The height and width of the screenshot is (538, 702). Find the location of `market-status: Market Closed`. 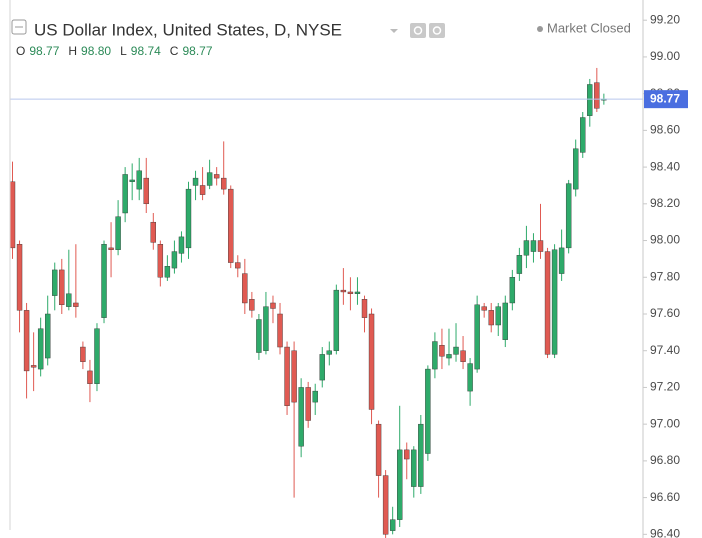

market-status: Market Closed is located at coordinates (589, 27).